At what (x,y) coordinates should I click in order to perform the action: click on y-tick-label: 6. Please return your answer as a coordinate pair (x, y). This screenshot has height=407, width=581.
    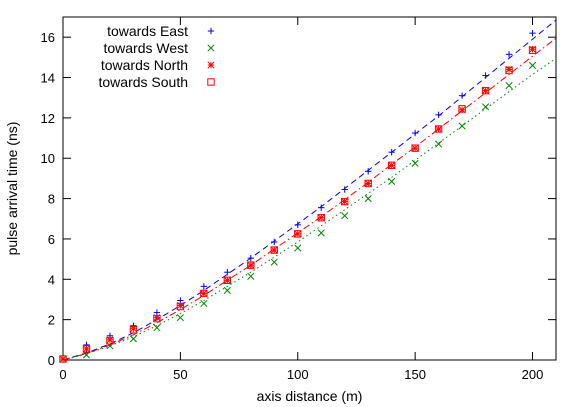
    Looking at the image, I should click on (51, 239).